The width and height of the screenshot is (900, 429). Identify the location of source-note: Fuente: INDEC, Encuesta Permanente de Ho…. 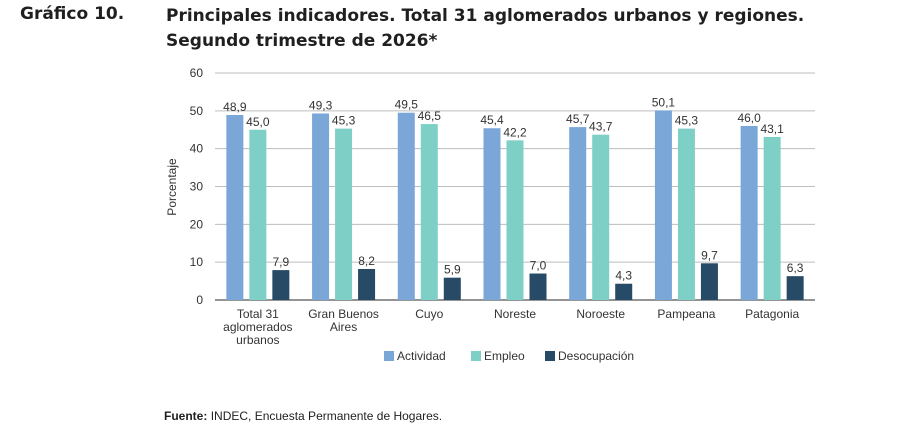
(303, 416).